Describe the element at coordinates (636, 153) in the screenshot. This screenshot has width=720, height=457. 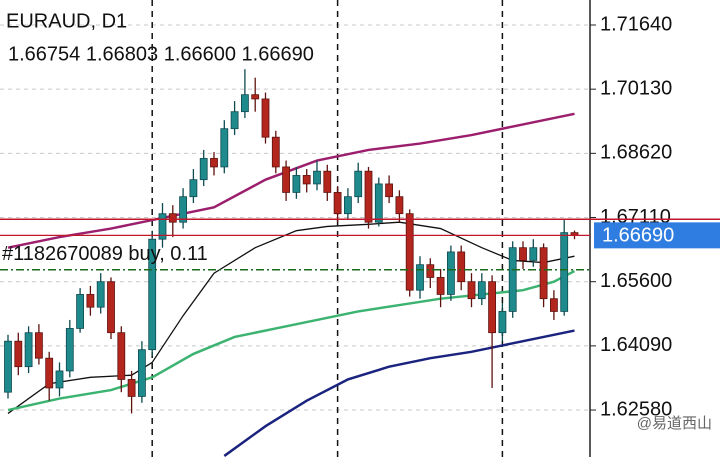
I see `y-tick-label: 1.68620` at that location.